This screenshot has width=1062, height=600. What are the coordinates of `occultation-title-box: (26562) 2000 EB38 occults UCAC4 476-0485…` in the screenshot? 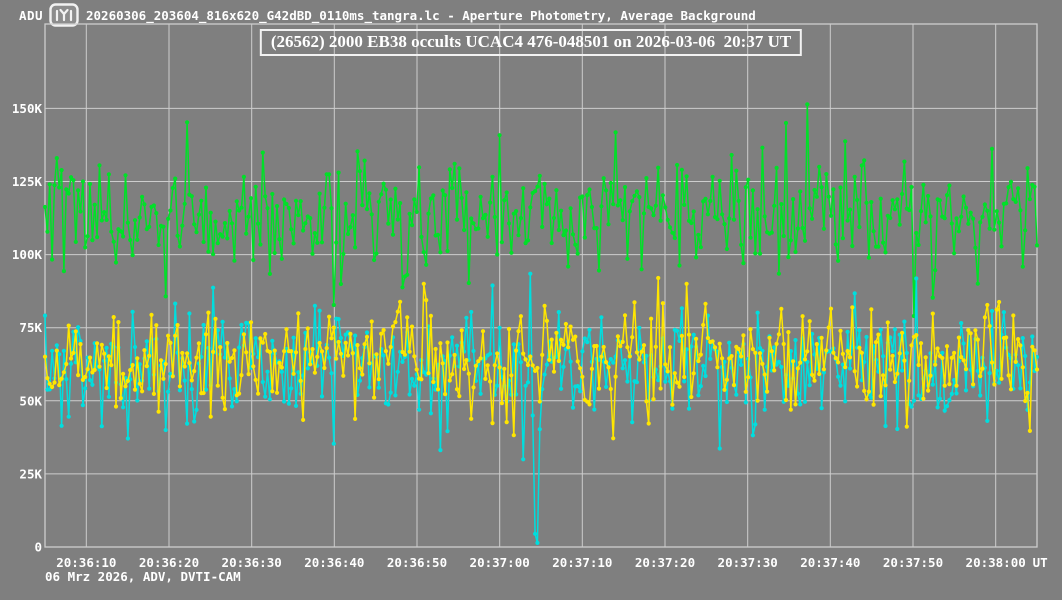 It's located at (531, 42).